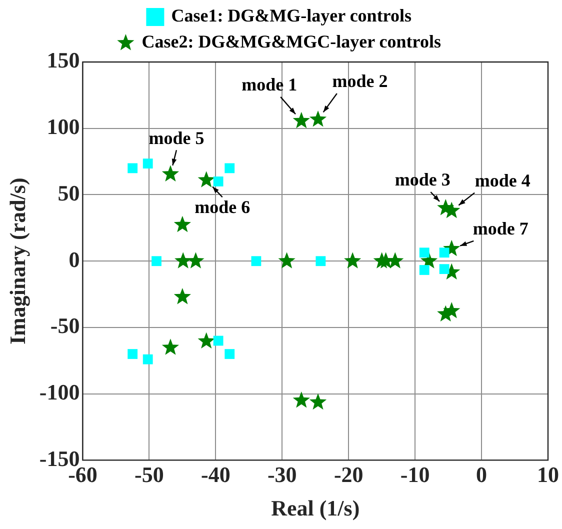  What do you see at coordinates (500, 228) in the screenshot?
I see `annotation: mode 7` at bounding box center [500, 228].